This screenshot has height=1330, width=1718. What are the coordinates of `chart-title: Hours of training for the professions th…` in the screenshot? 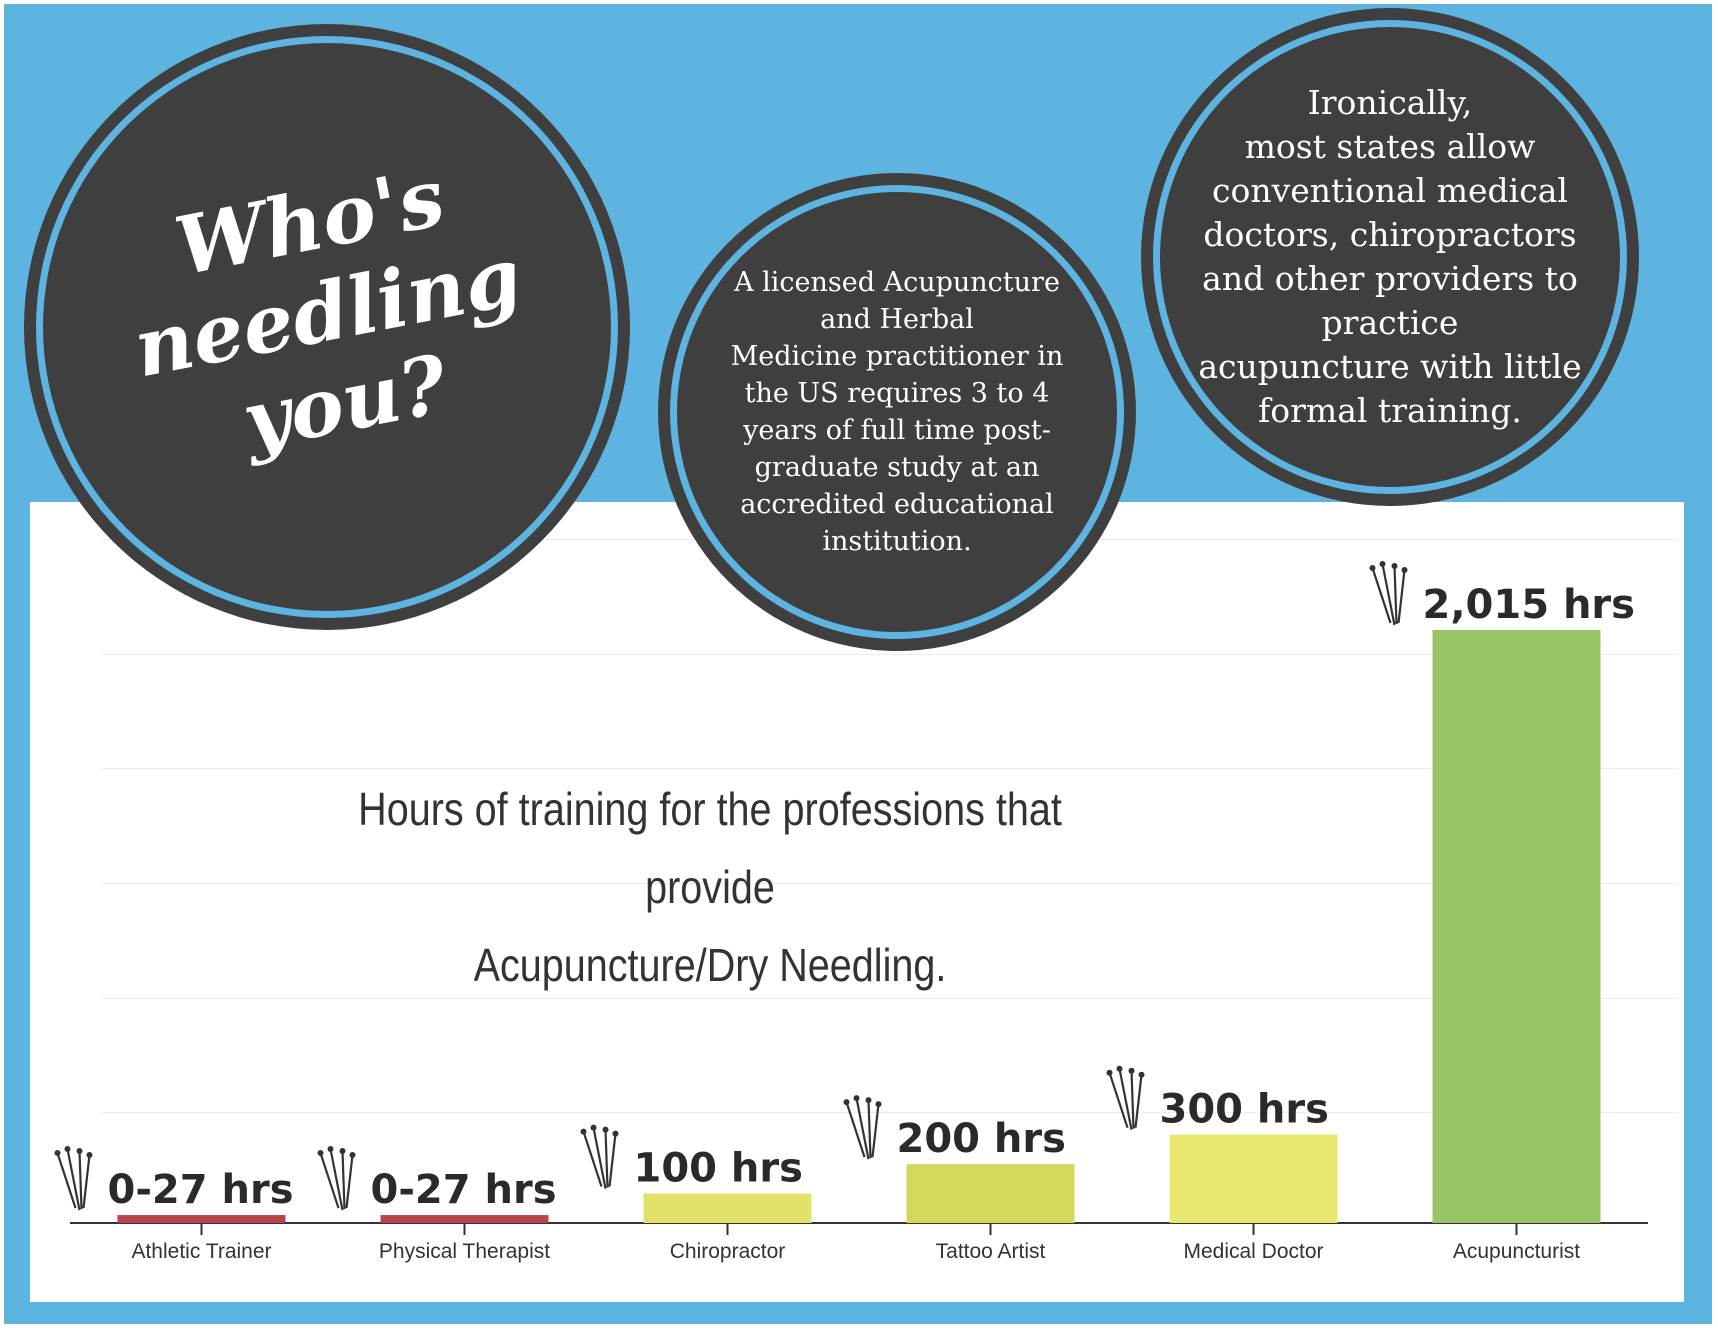 It's located at (710, 887).